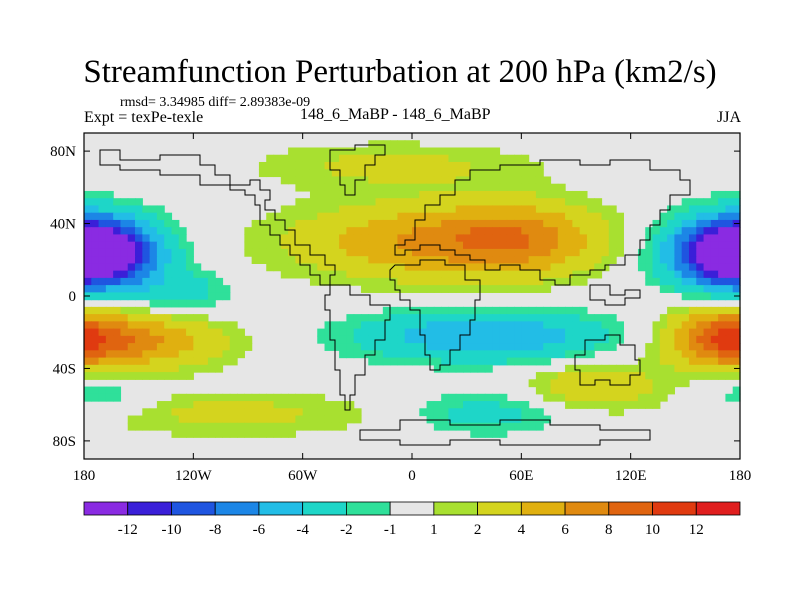  I want to click on north-america-coast, so click(217, 217).